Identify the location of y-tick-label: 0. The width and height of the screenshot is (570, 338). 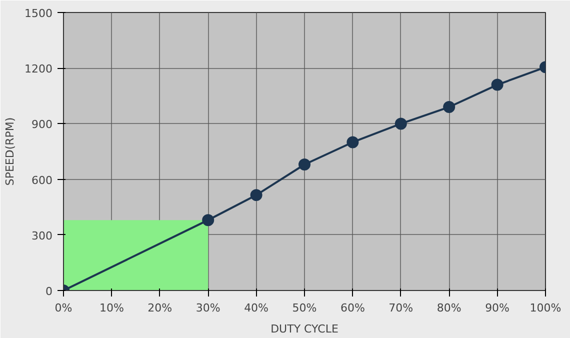
(49, 291).